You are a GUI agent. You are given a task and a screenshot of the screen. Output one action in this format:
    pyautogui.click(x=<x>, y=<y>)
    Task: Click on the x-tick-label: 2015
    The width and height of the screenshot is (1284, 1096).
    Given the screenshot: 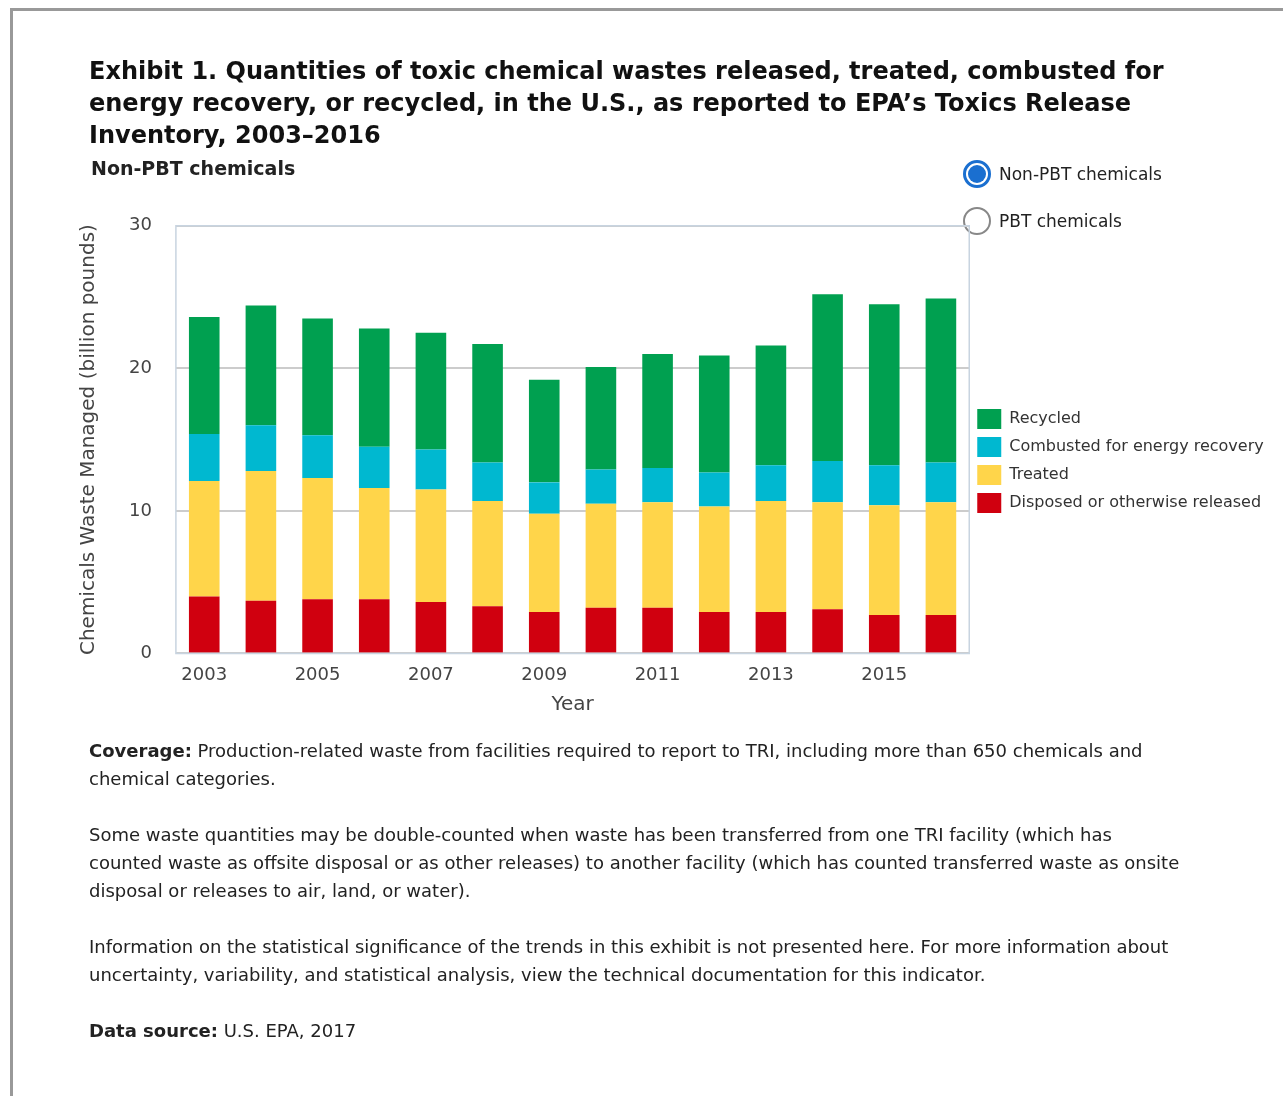 What is the action you would take?
    pyautogui.click(x=884, y=673)
    